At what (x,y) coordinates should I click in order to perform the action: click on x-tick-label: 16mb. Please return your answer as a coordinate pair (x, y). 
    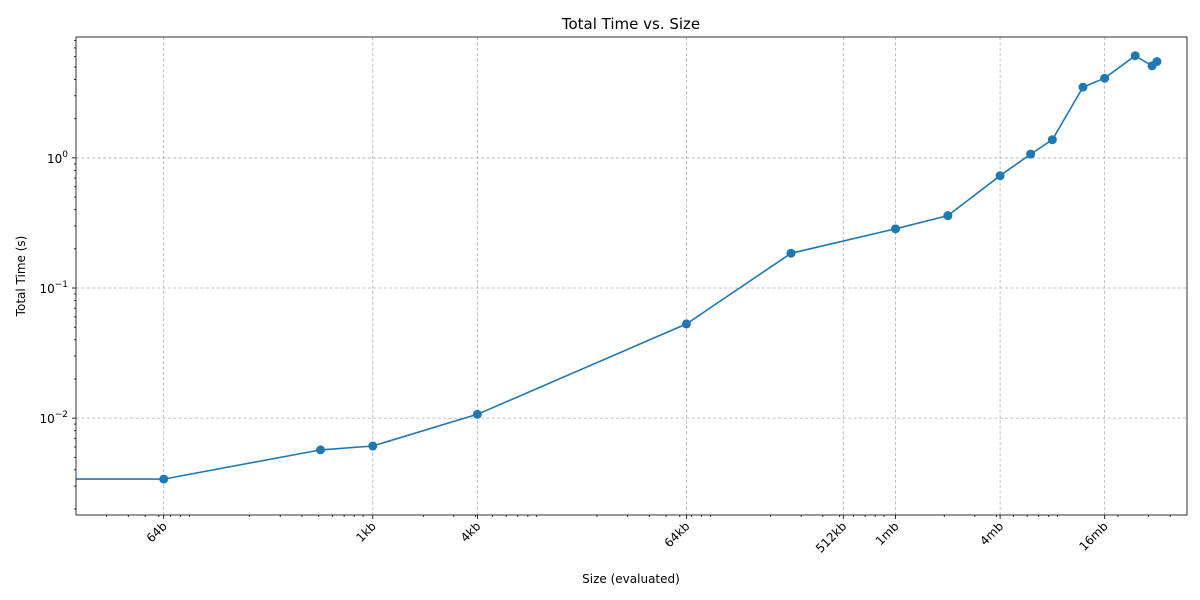
    Looking at the image, I should click on (1093, 536).